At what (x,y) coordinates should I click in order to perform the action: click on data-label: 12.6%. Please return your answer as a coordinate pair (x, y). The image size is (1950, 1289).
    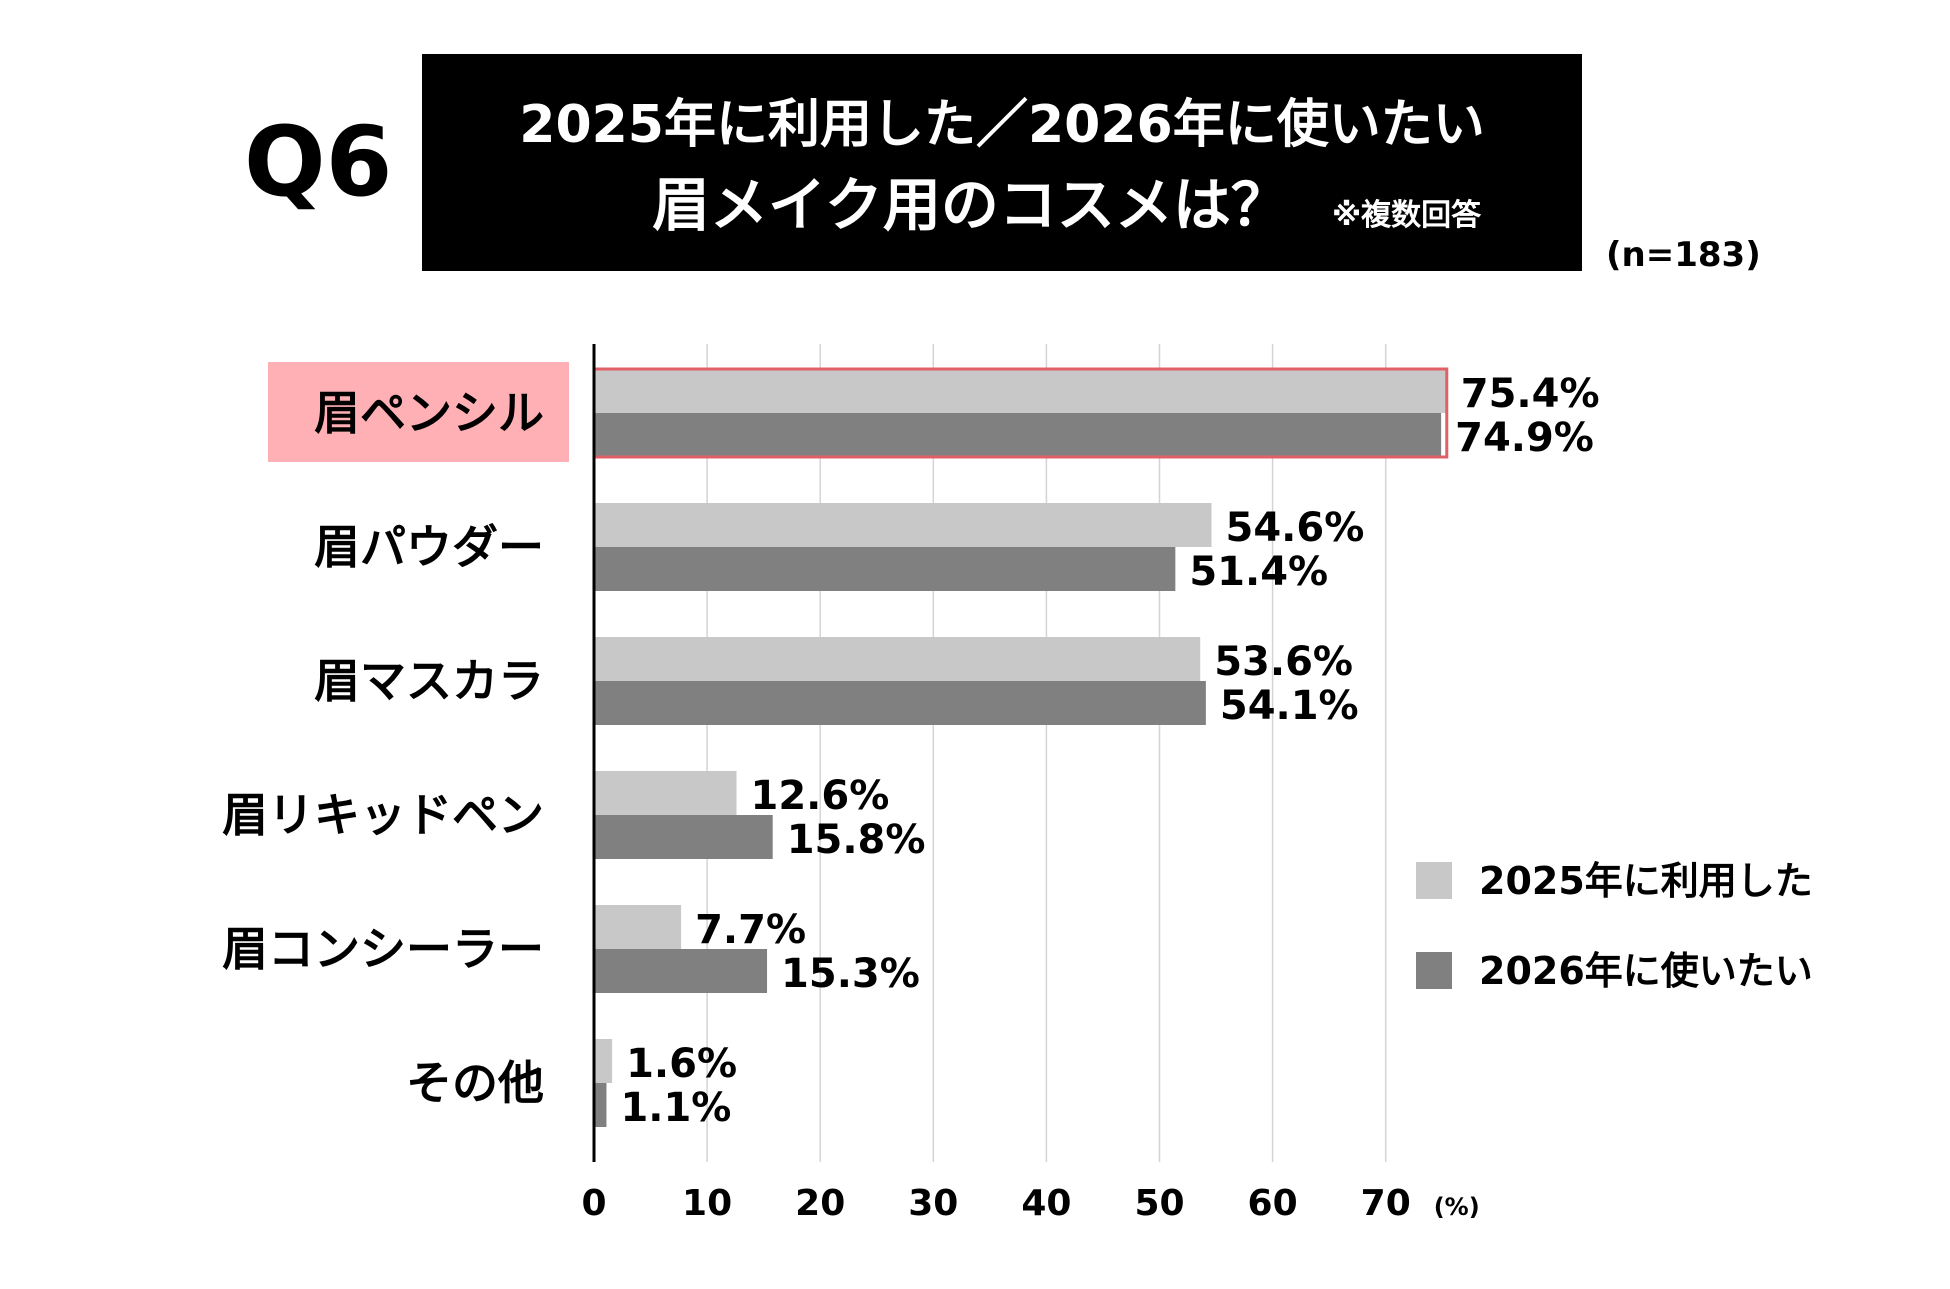
    Looking at the image, I should click on (820, 796).